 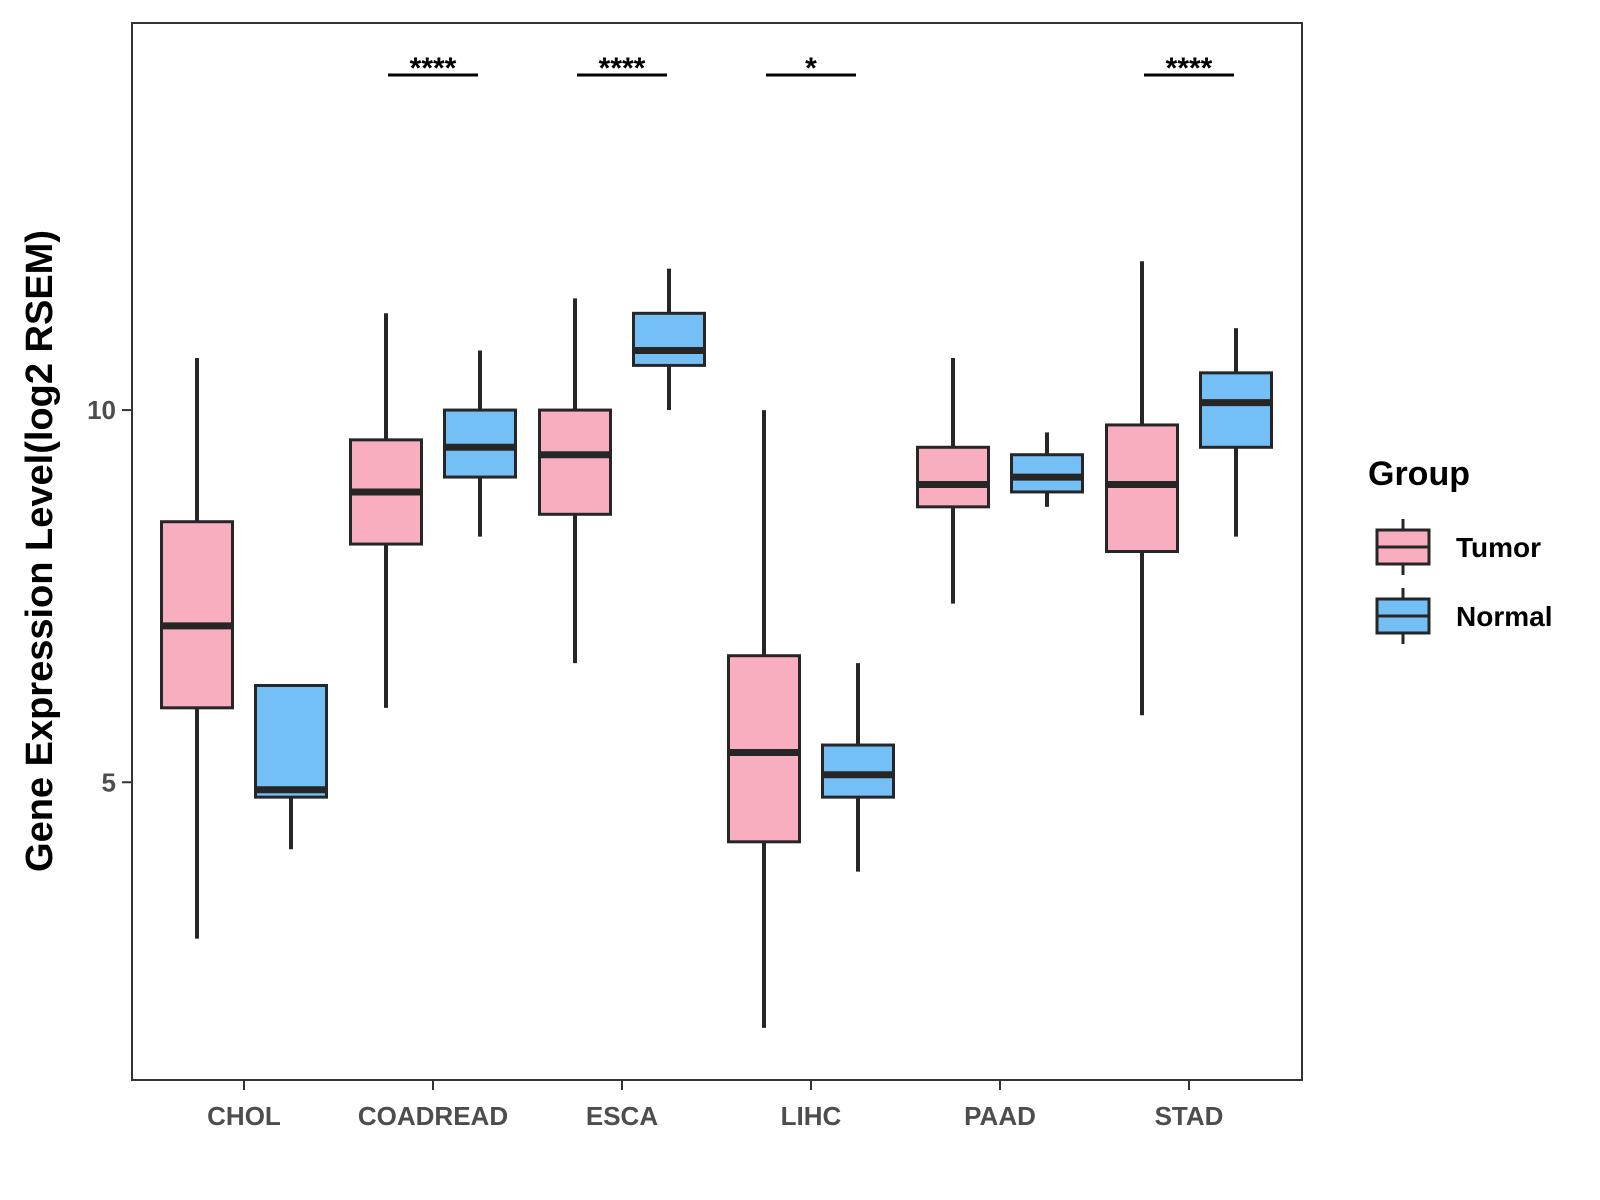 I want to click on significance-label-coadread: ****, so click(x=433, y=68).